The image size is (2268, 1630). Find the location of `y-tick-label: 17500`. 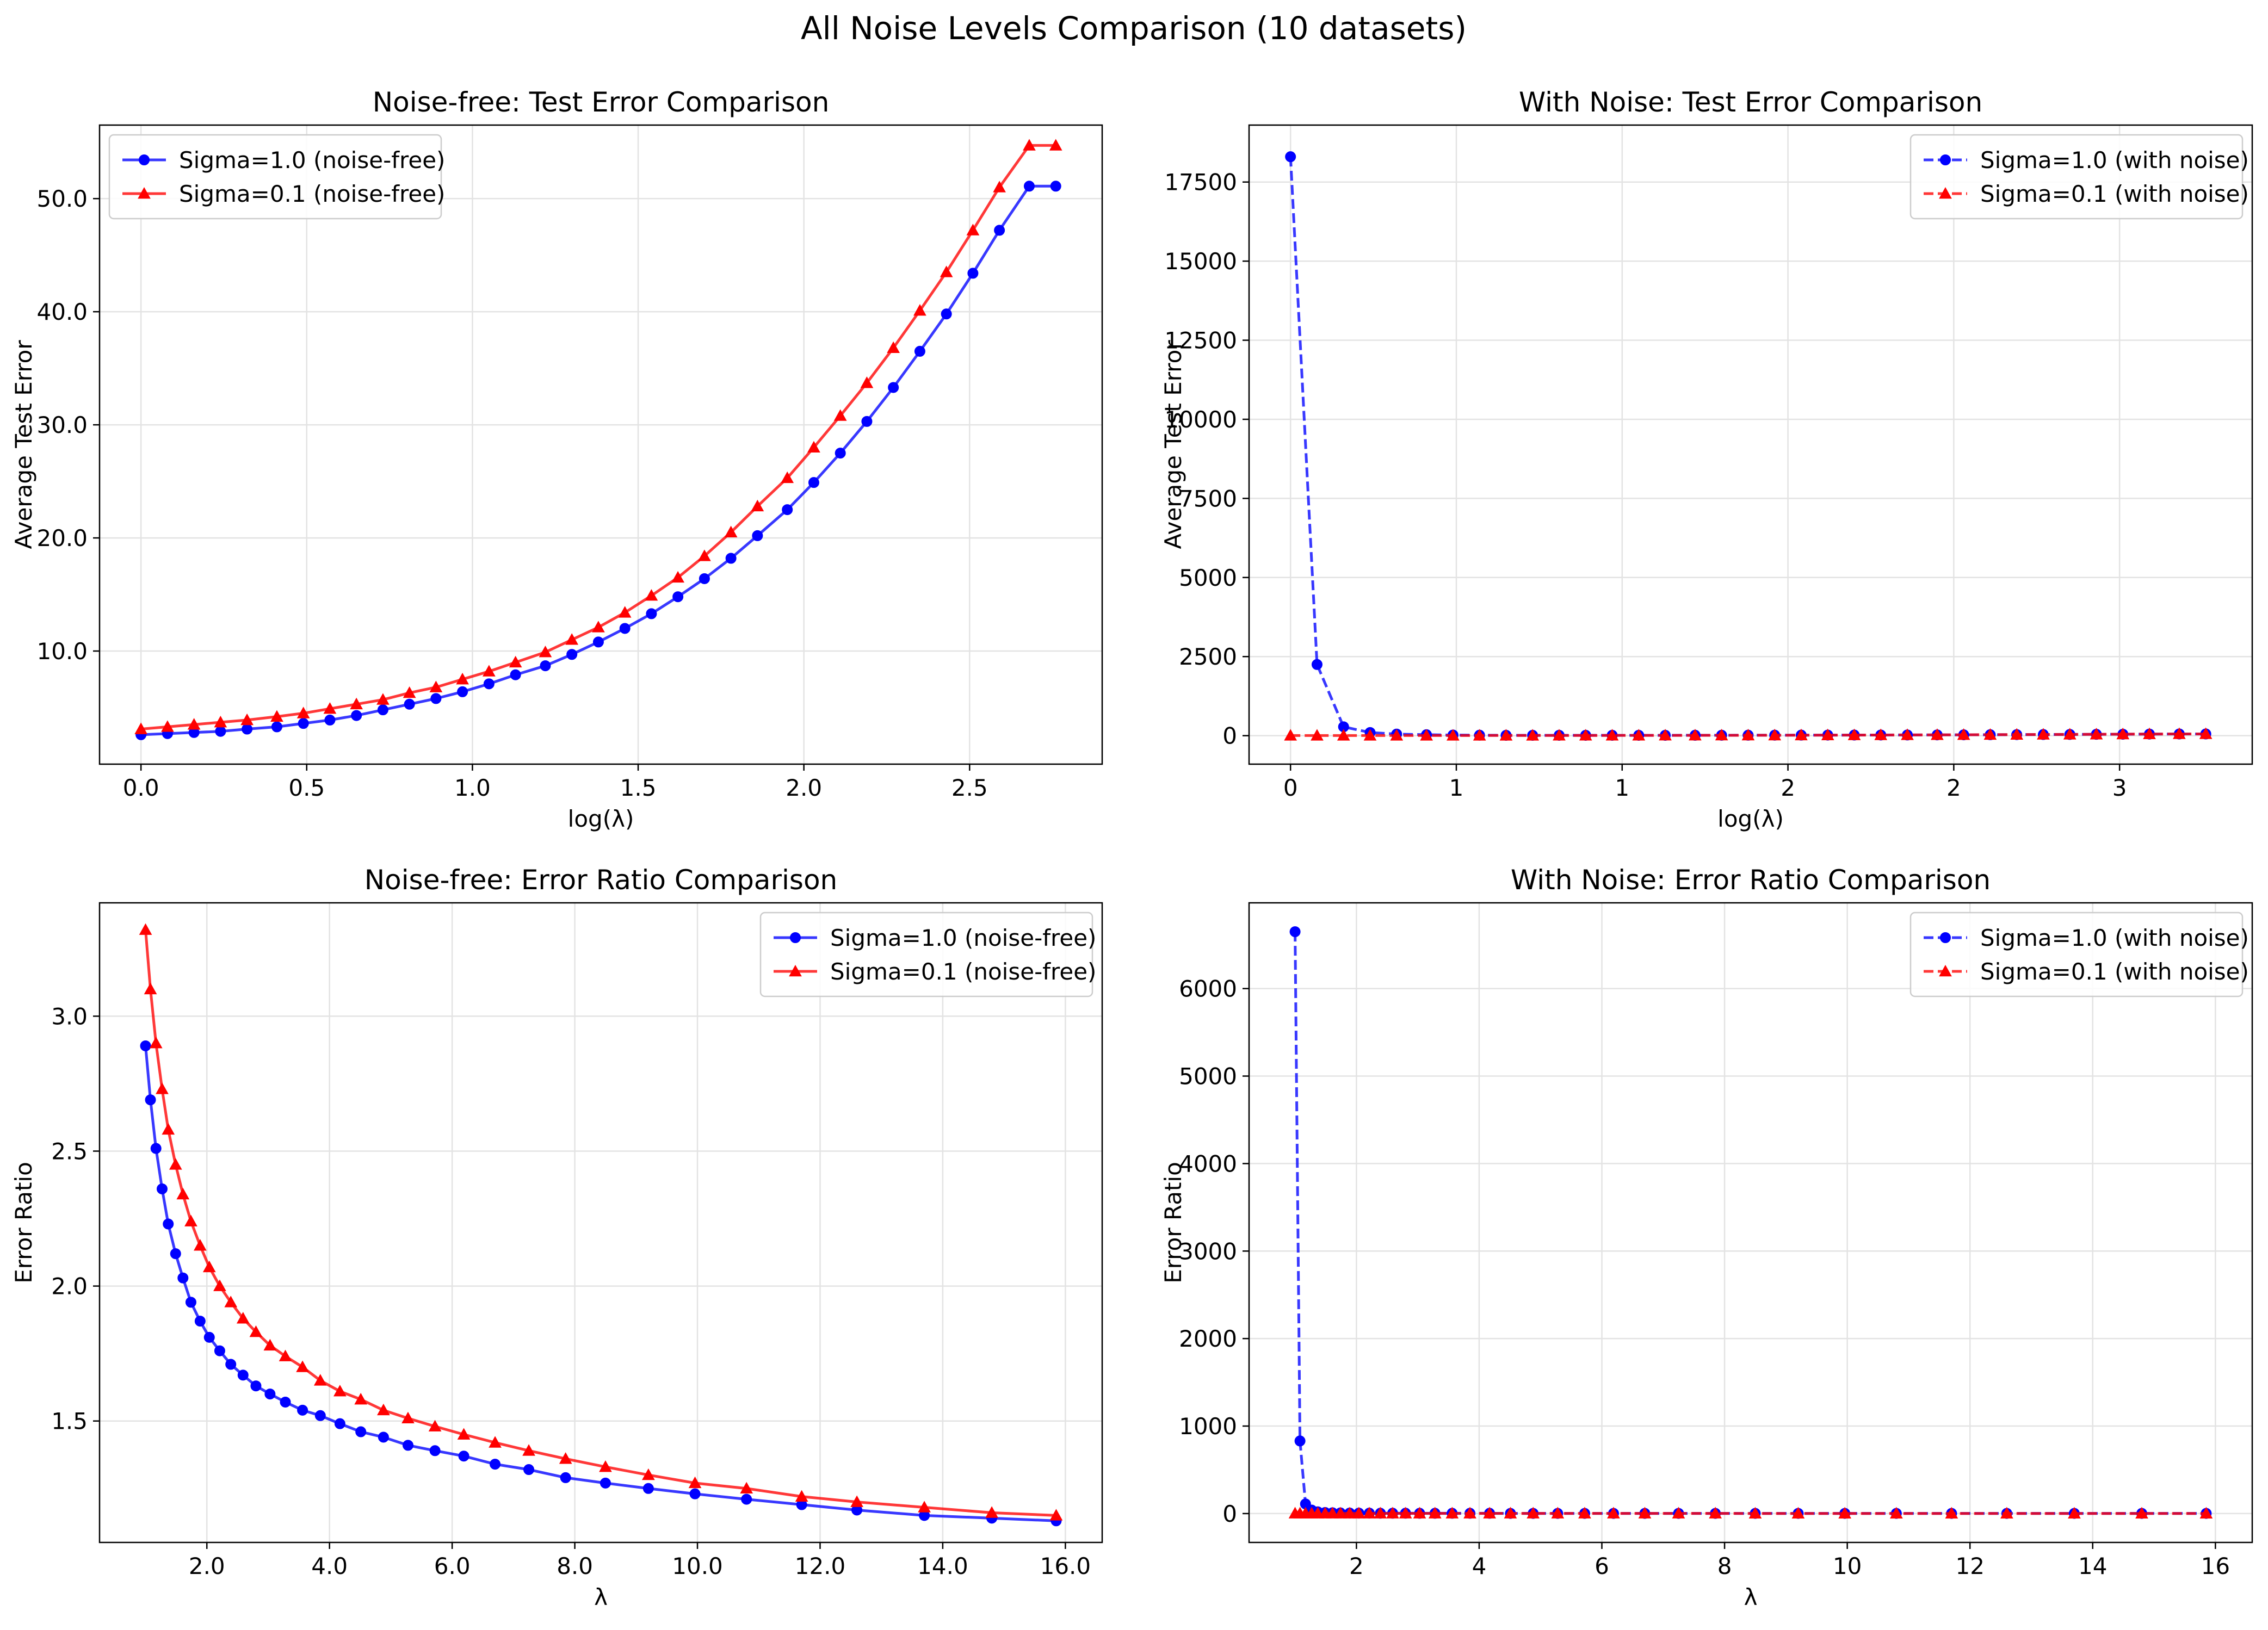

y-tick-label: 17500 is located at coordinates (1200, 182).